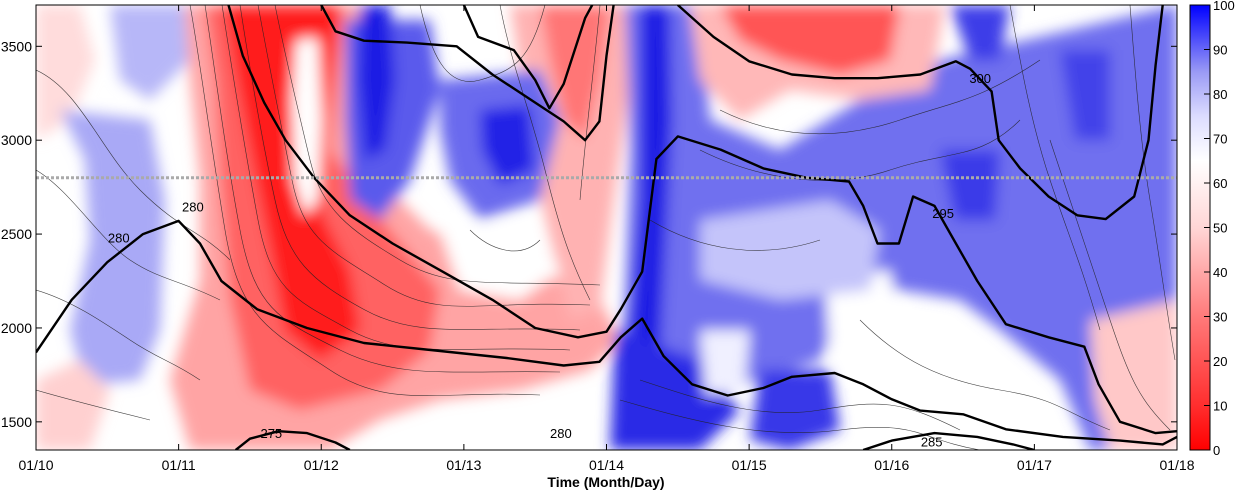 The width and height of the screenshot is (1239, 492). Describe the element at coordinates (891, 465) in the screenshot. I see `x-tick-label: 01/16` at that location.